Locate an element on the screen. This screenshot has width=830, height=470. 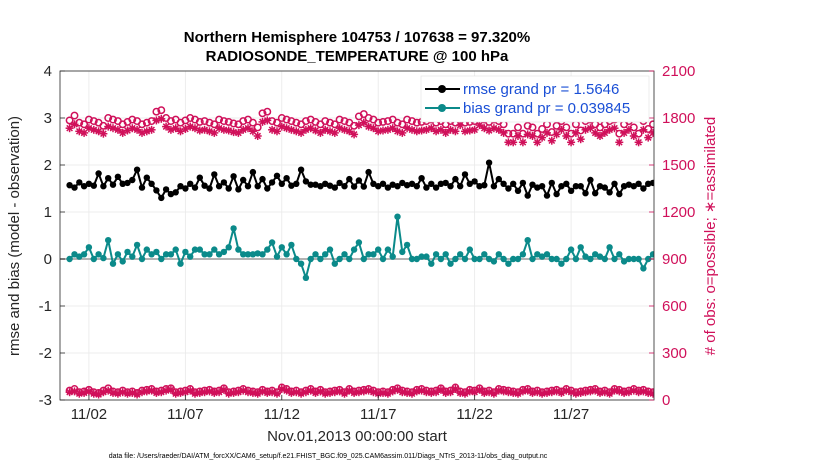
x-tick-label: 11/02 is located at coordinates (89, 414).